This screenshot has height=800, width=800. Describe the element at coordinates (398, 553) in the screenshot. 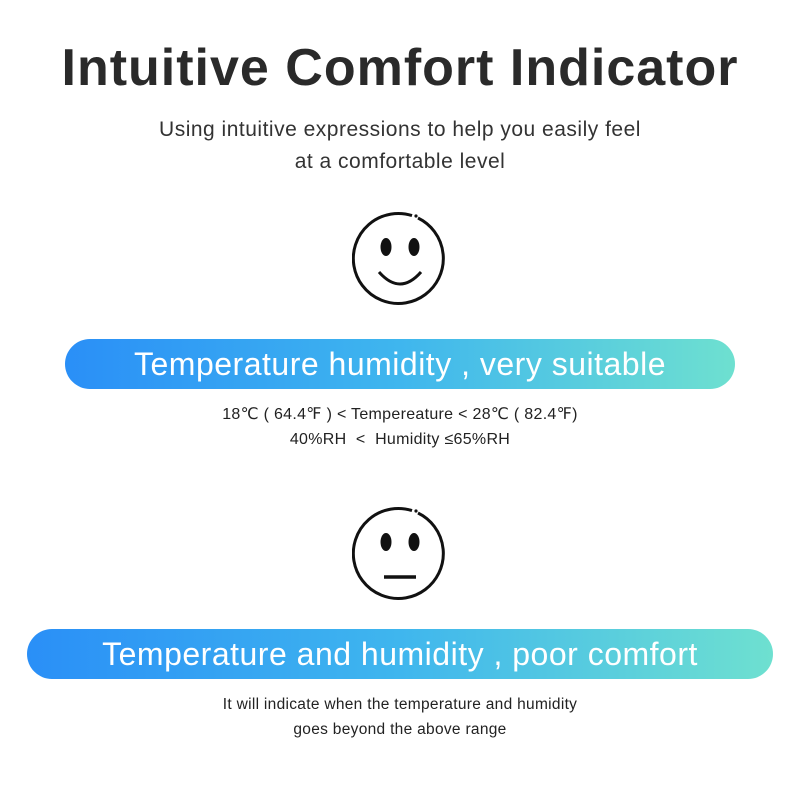

I see `neutral-face-icon` at that location.